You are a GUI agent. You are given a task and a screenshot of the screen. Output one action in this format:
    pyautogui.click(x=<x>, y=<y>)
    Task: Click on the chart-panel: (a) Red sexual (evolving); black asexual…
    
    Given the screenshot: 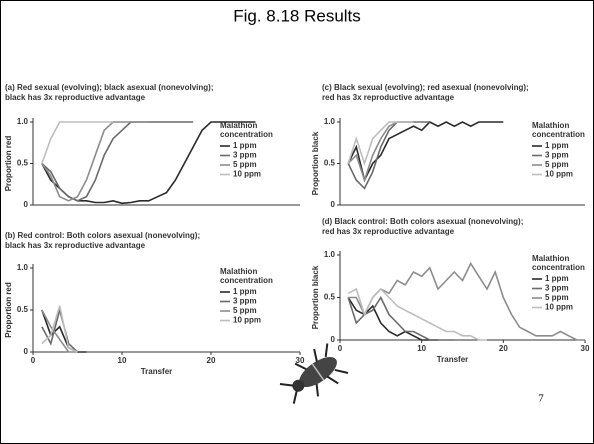 What is the action you would take?
    pyautogui.click(x=152, y=146)
    